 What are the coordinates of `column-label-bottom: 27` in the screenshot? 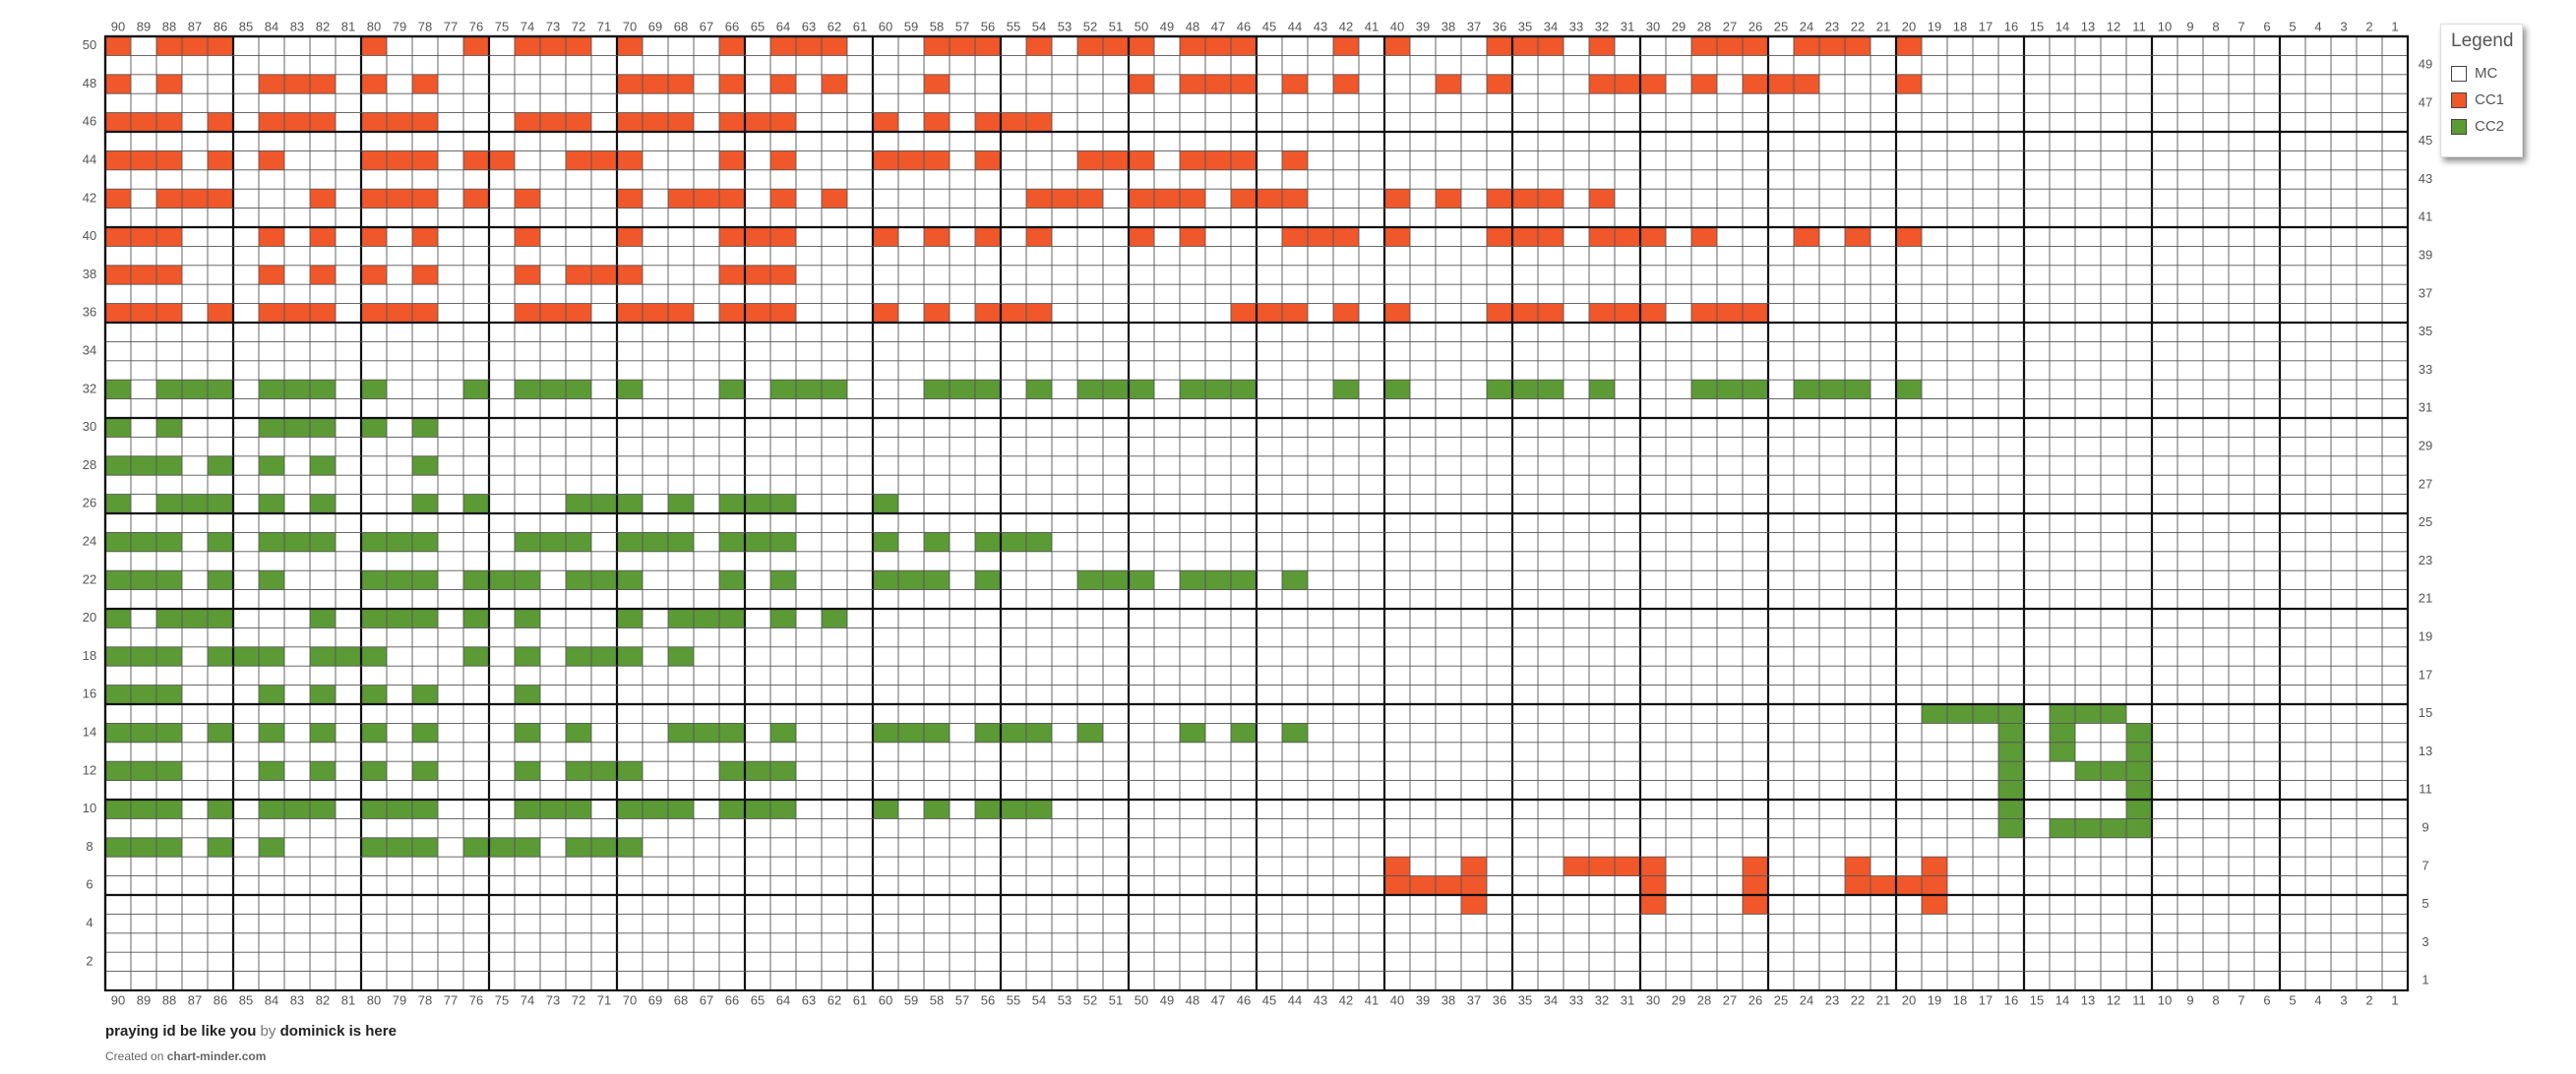 It's located at (1730, 999).